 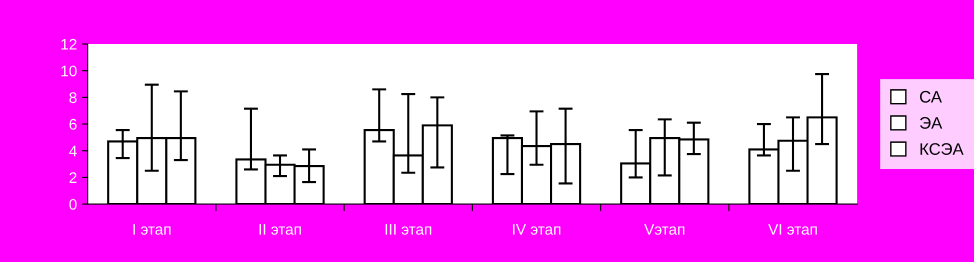 What do you see at coordinates (73, 151) in the screenshot?
I see `y-tick-label: 4` at bounding box center [73, 151].